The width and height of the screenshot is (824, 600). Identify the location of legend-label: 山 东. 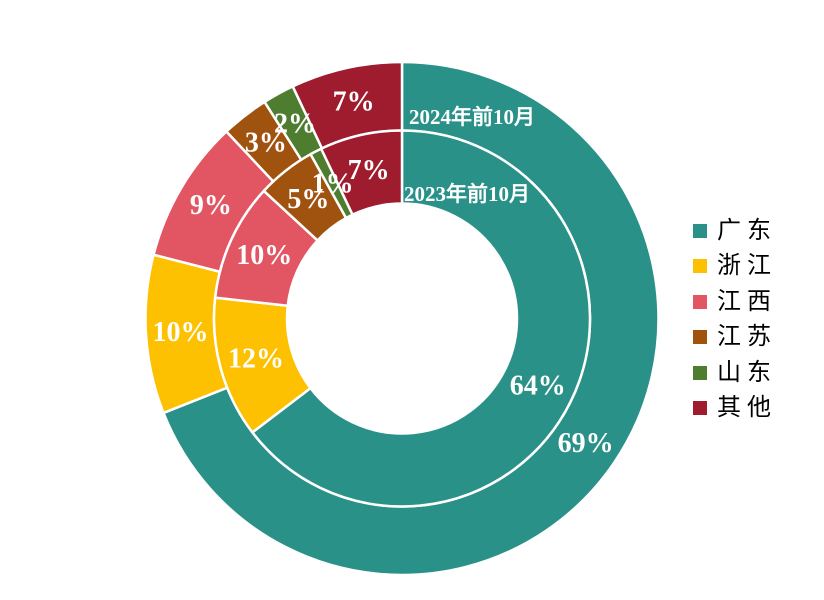
(744, 372).